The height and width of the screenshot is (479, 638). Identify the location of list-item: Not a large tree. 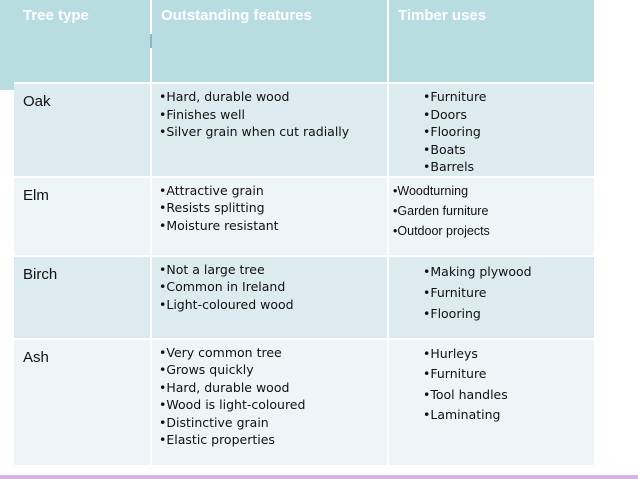
(271, 270).